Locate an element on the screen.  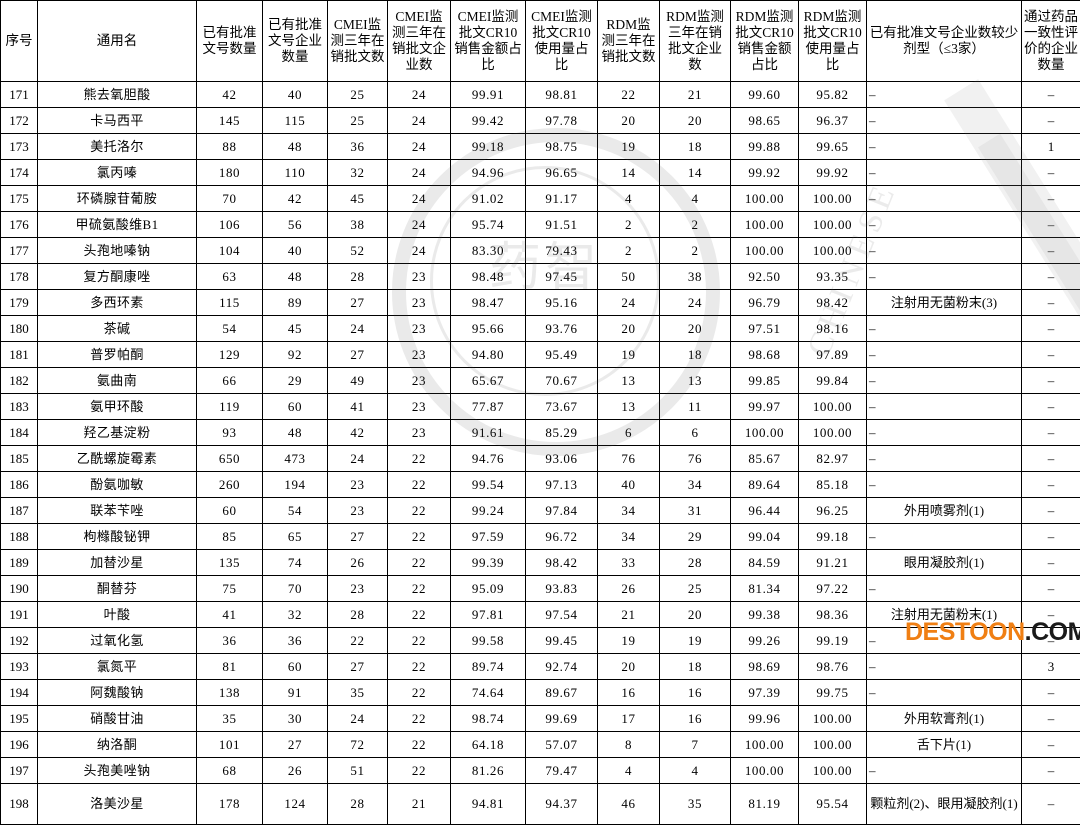
cell-generic-name: 头孢美唑钠 is located at coordinates (117, 771).